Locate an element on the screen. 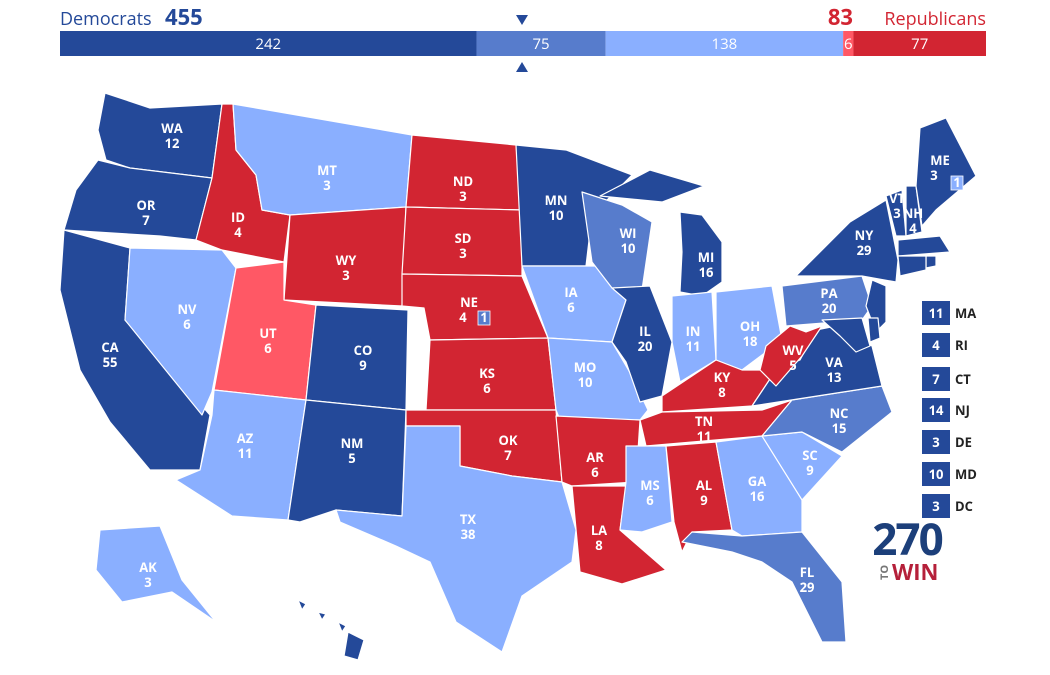 The width and height of the screenshot is (1050, 675). logo: 270 TO WIN is located at coordinates (908, 547).